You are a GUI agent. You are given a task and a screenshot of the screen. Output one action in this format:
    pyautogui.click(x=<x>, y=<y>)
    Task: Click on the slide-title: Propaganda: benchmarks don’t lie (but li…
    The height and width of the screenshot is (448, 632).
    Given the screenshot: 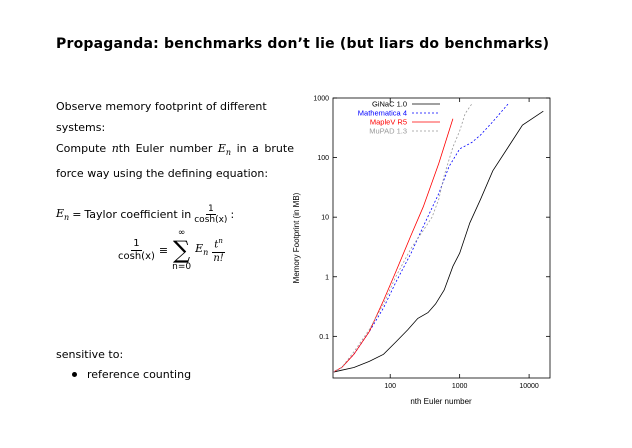 What is the action you would take?
    pyautogui.click(x=303, y=44)
    